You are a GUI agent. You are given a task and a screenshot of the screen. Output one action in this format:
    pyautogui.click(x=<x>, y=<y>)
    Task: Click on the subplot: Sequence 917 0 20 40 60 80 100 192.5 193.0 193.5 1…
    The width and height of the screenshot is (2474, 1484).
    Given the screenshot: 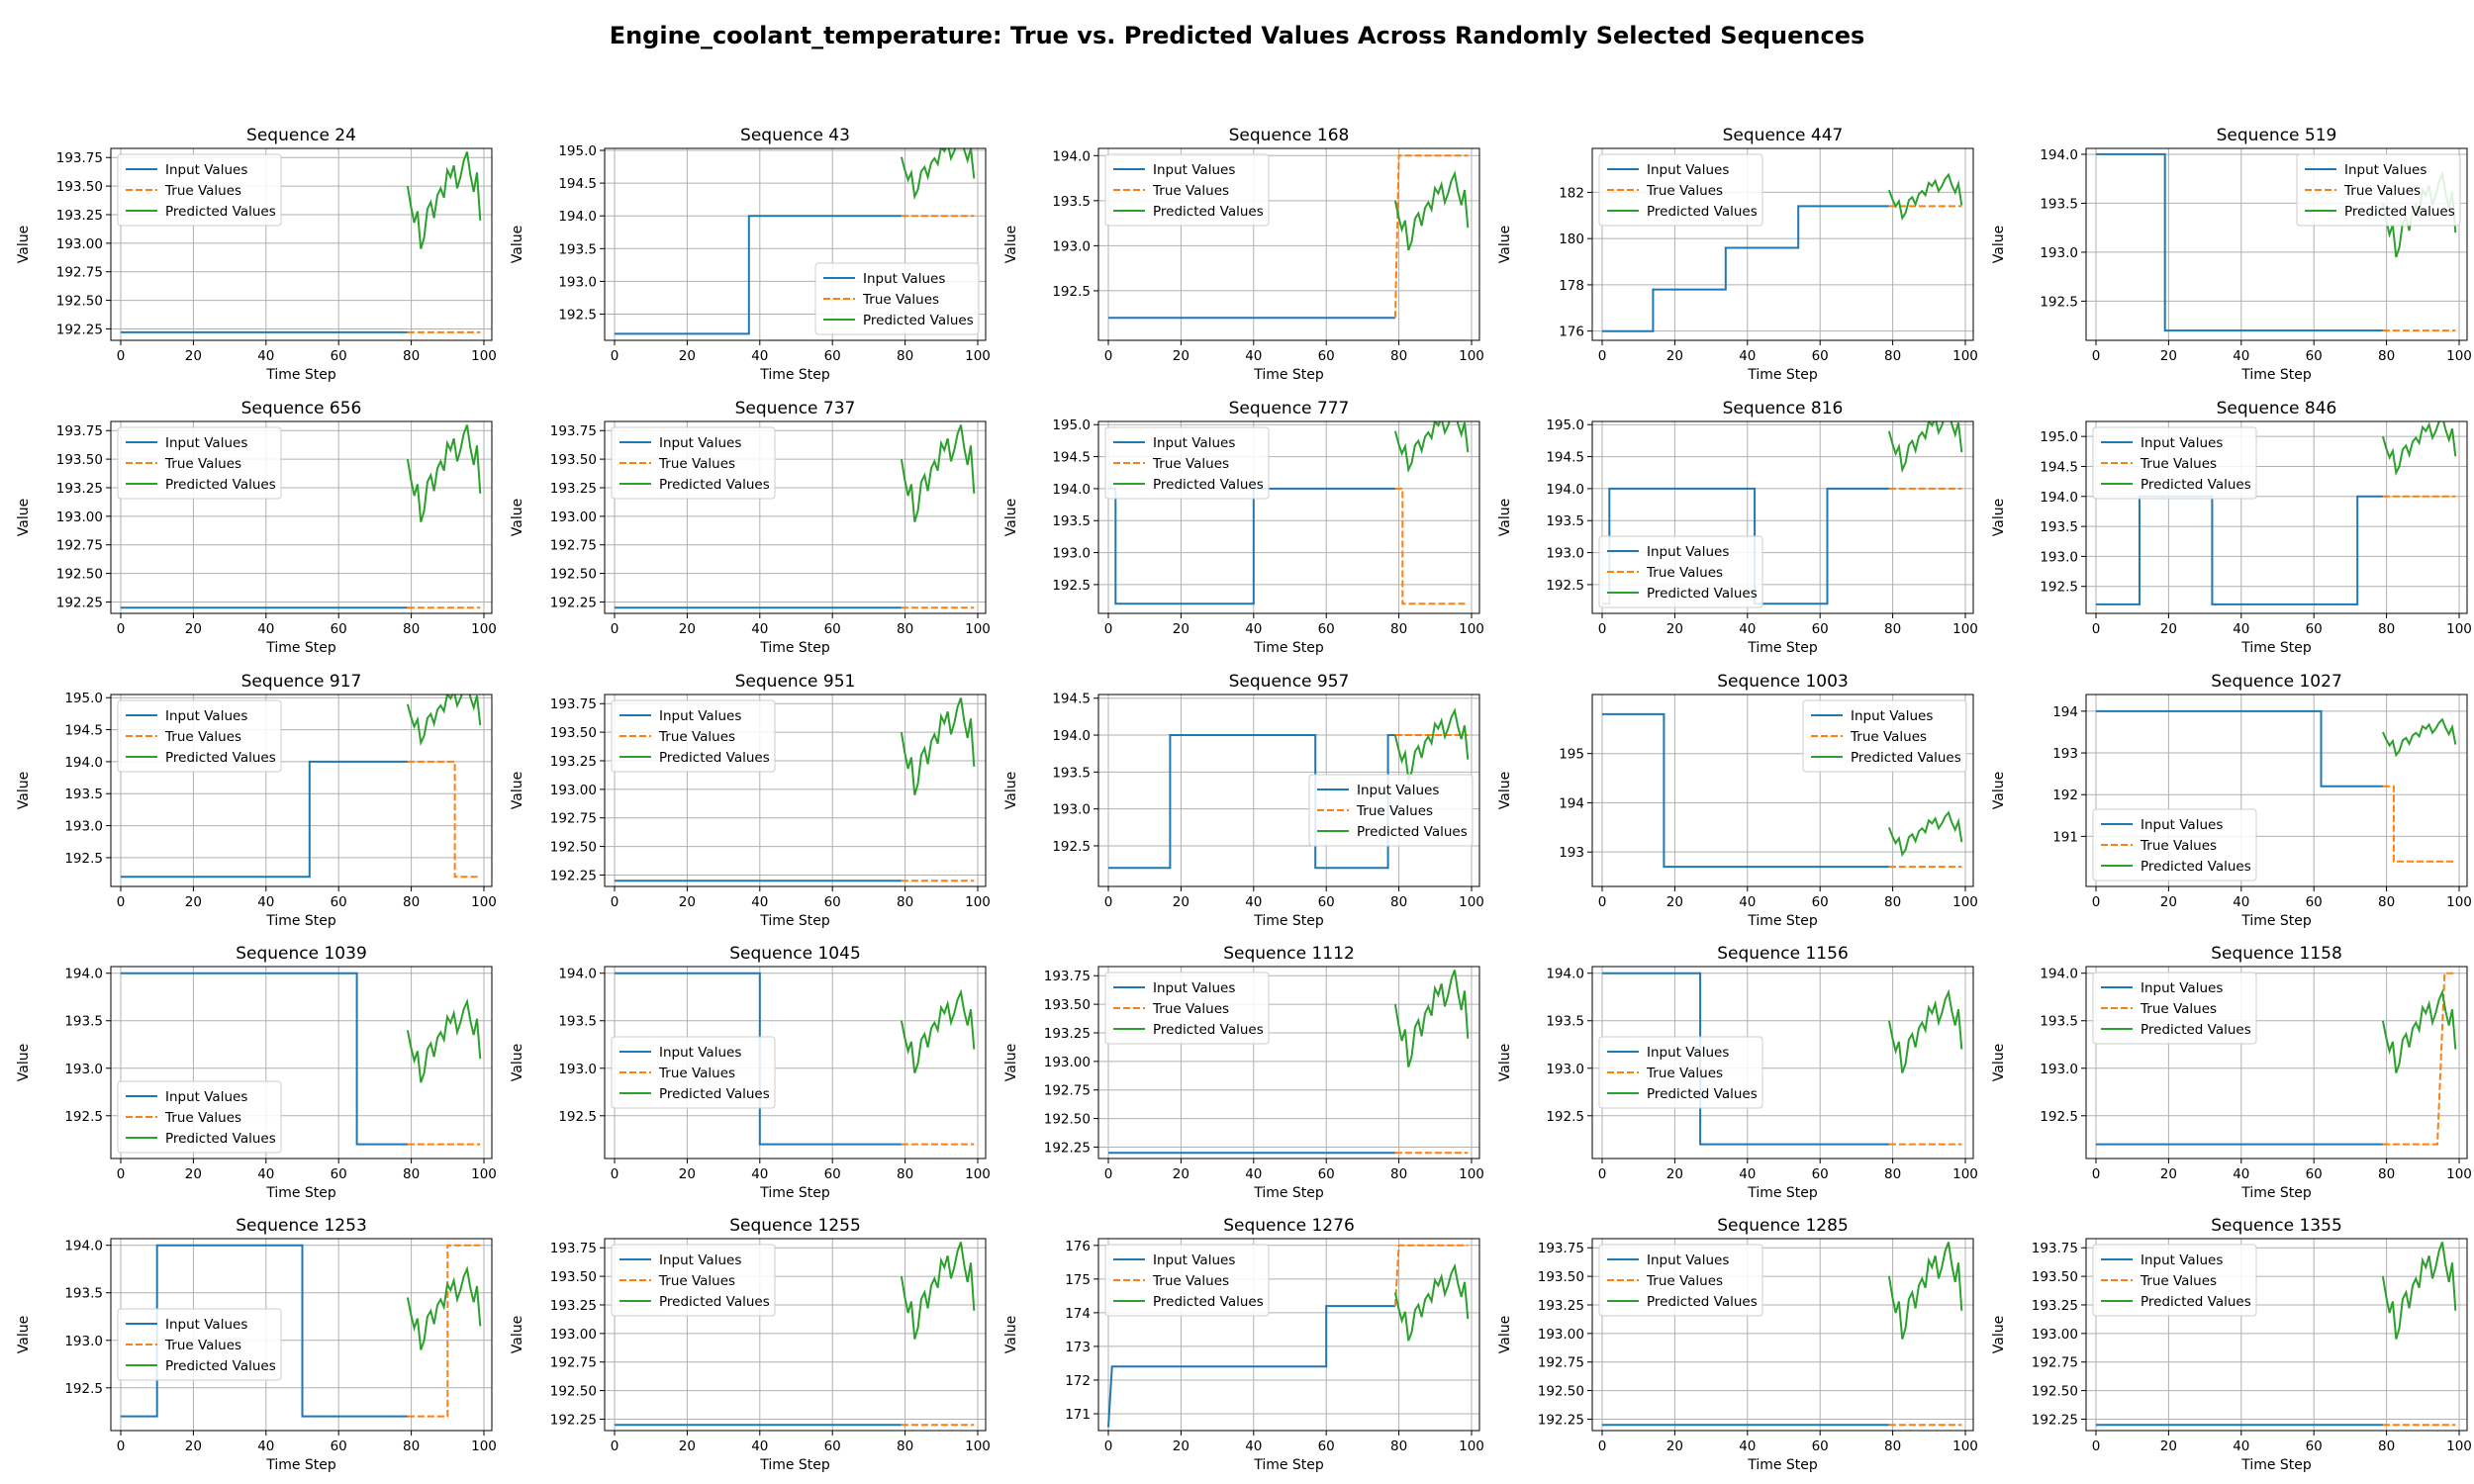 What is the action you would take?
    pyautogui.click(x=257, y=800)
    